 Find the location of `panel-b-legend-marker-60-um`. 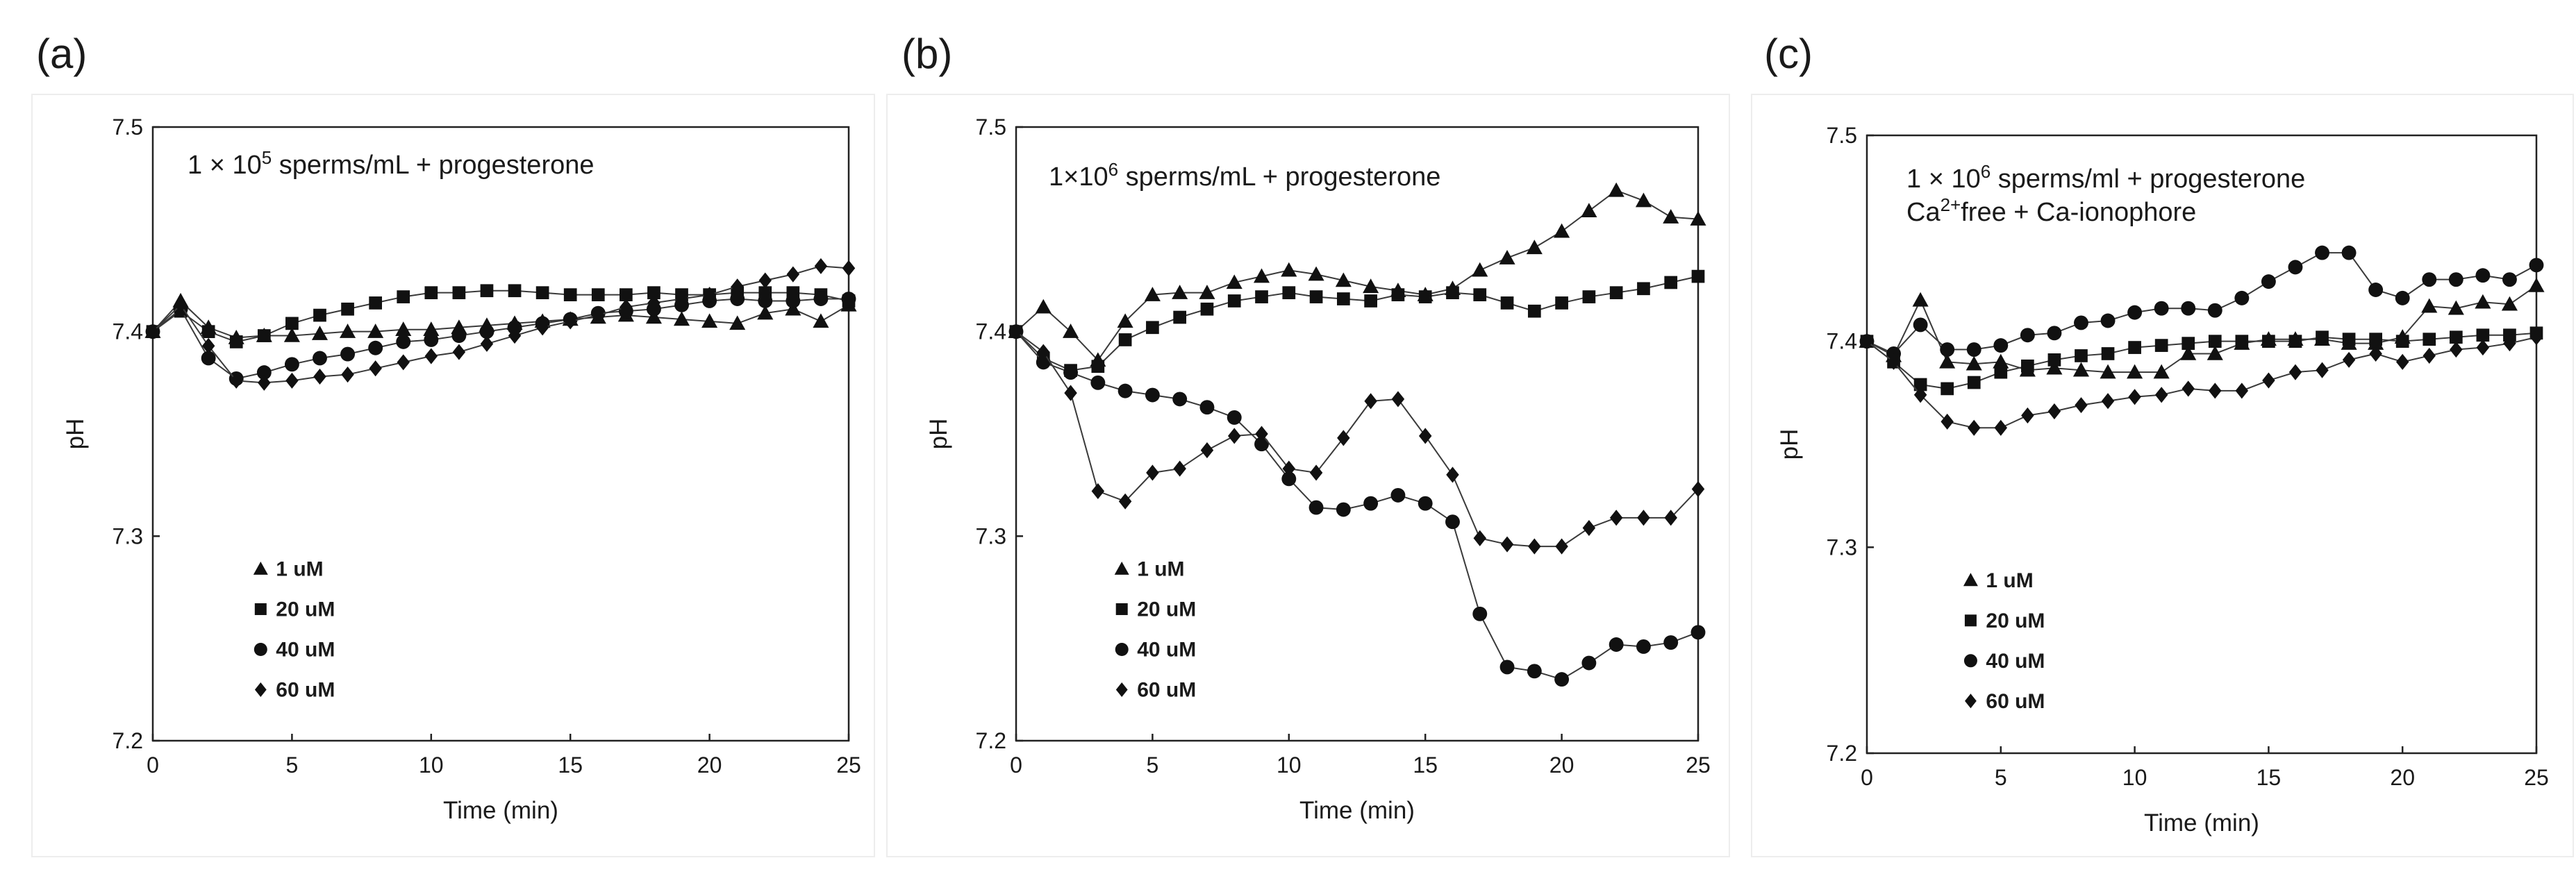

panel-b-legend-marker-60-um is located at coordinates (1121, 689).